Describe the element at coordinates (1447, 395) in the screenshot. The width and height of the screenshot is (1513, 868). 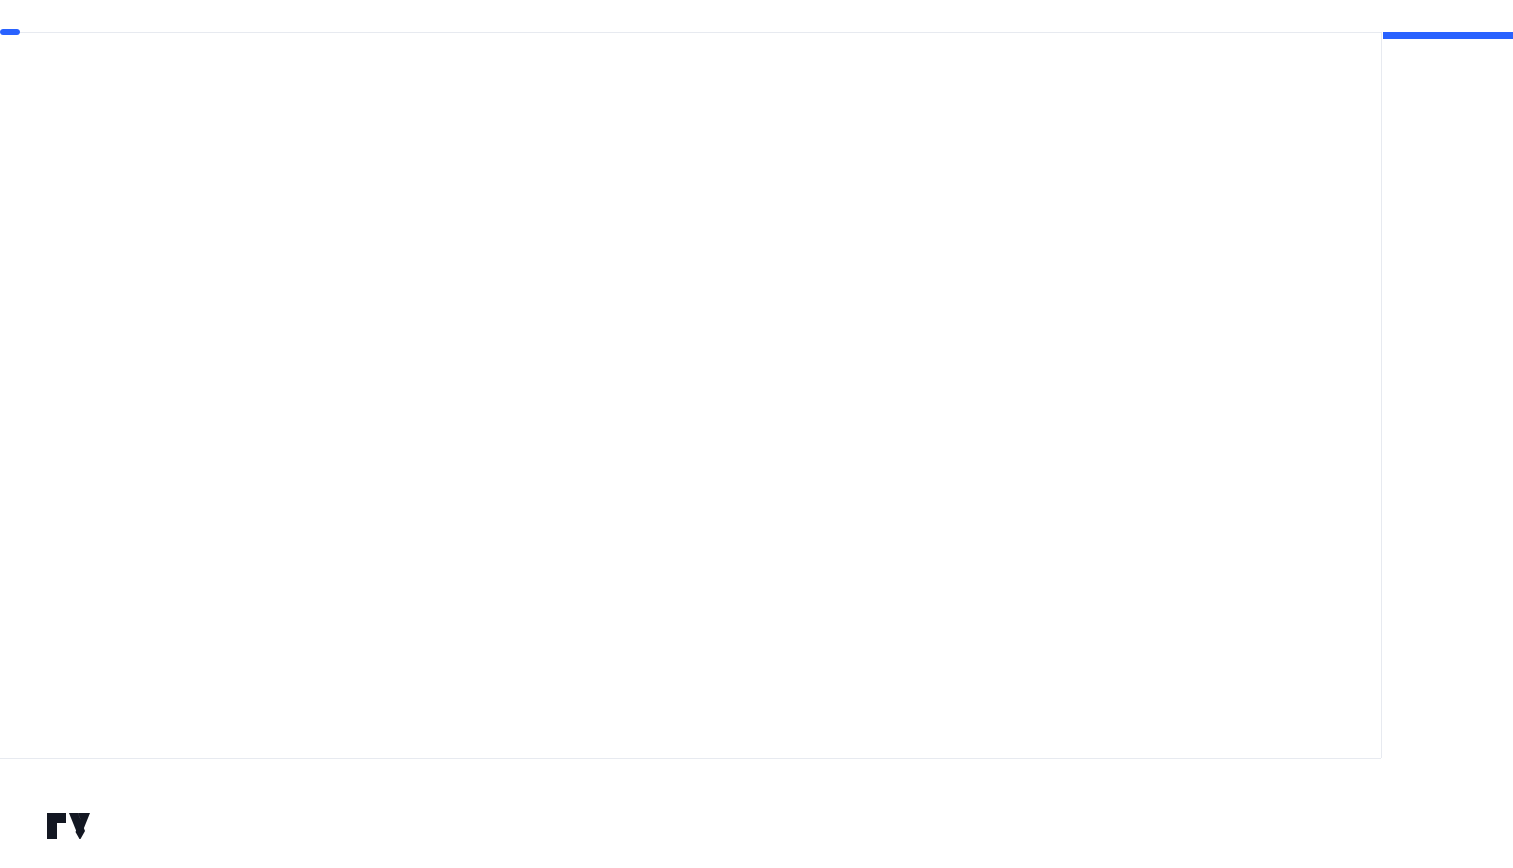
I see `price-axis` at that location.